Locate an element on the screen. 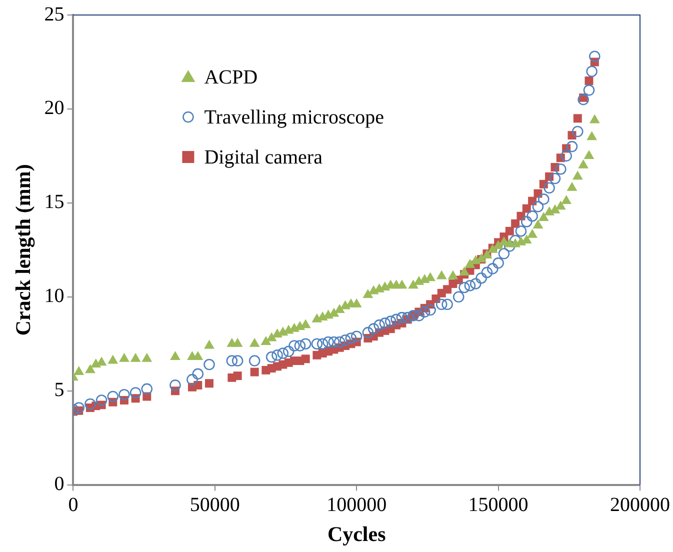  y-tick-label: 20 is located at coordinates (54, 108).